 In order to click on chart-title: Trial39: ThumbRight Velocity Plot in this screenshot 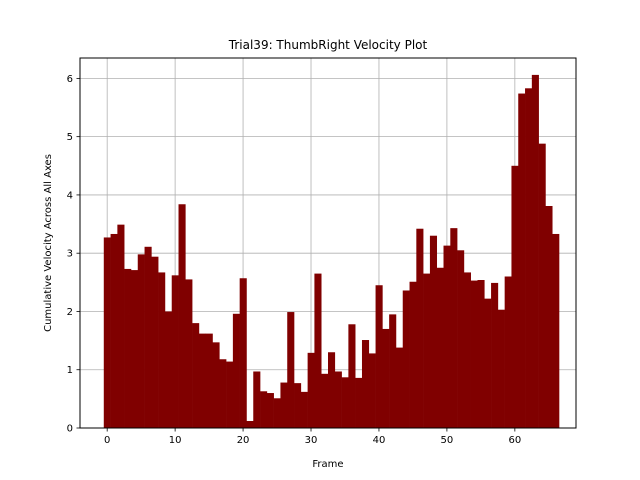, I will do `click(328, 45)`.